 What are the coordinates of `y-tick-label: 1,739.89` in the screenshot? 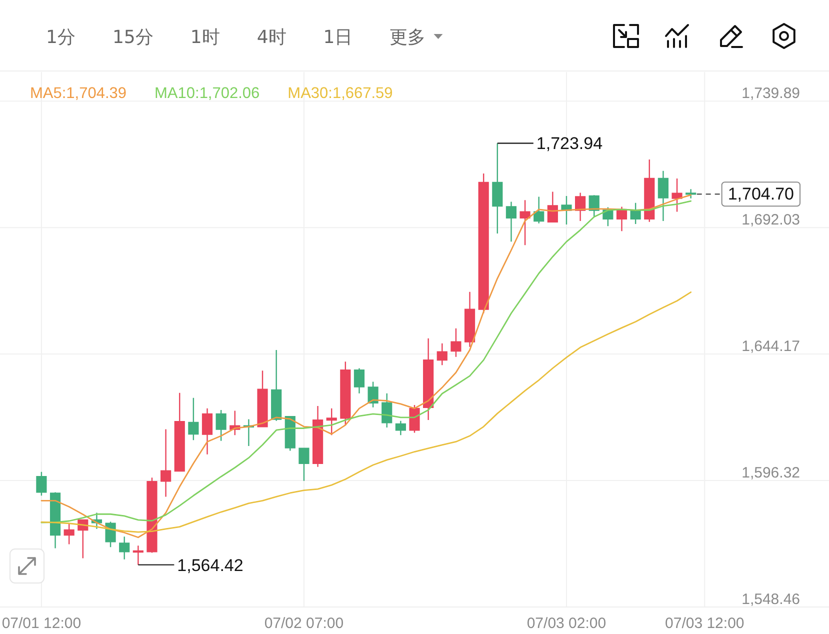 It's located at (771, 93).